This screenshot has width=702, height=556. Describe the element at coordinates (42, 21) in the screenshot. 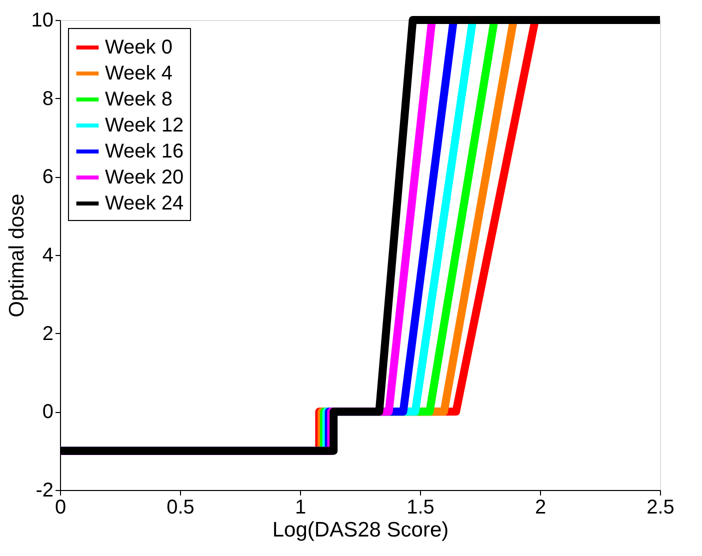

I see `y-tick-label: 10` at that location.